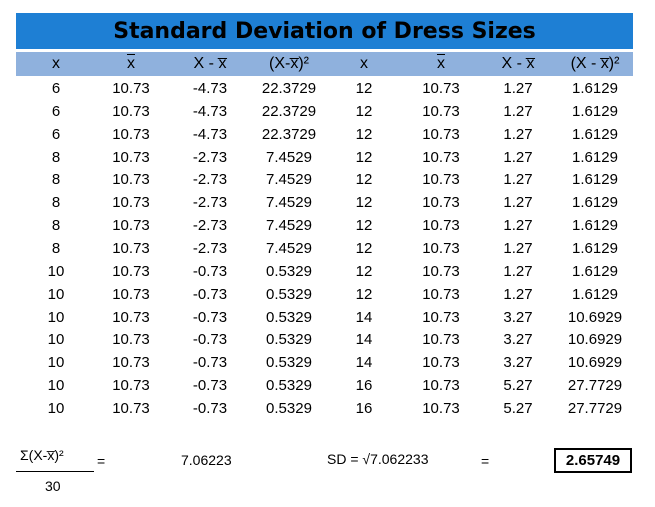  Describe the element at coordinates (42, 455) in the screenshot. I see `sum-numerator: Σ(X-x̅)²` at that location.